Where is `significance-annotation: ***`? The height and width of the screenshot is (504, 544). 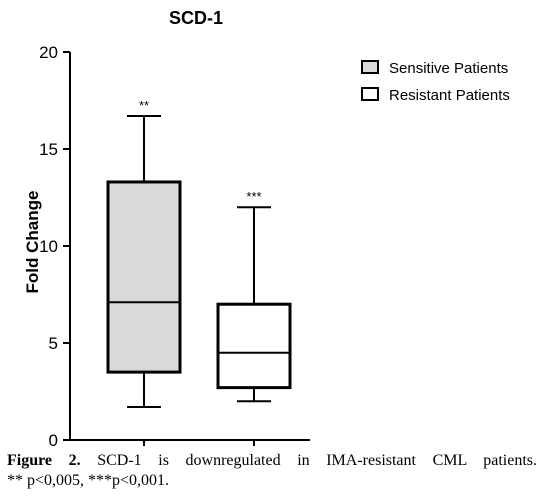 significance-annotation: *** is located at coordinates (253, 196).